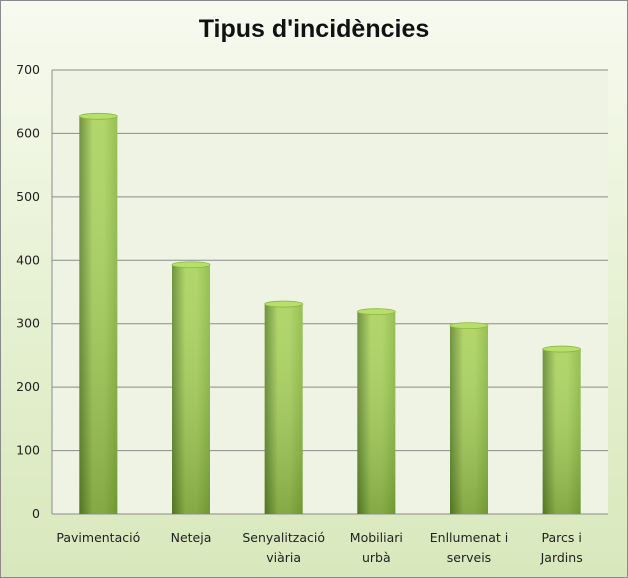  I want to click on chart-title: Tipus d'incidències, so click(314, 29).